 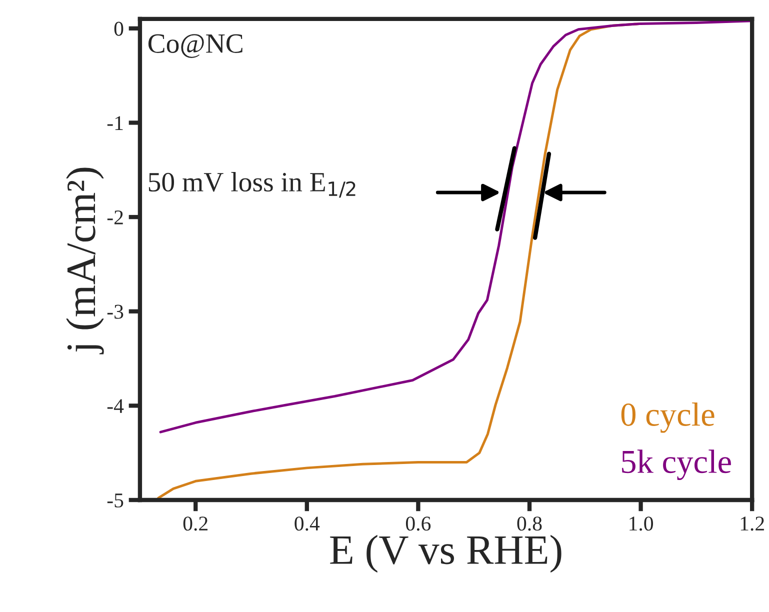 I want to click on x-tick-label: 0.2, so click(x=195, y=523).